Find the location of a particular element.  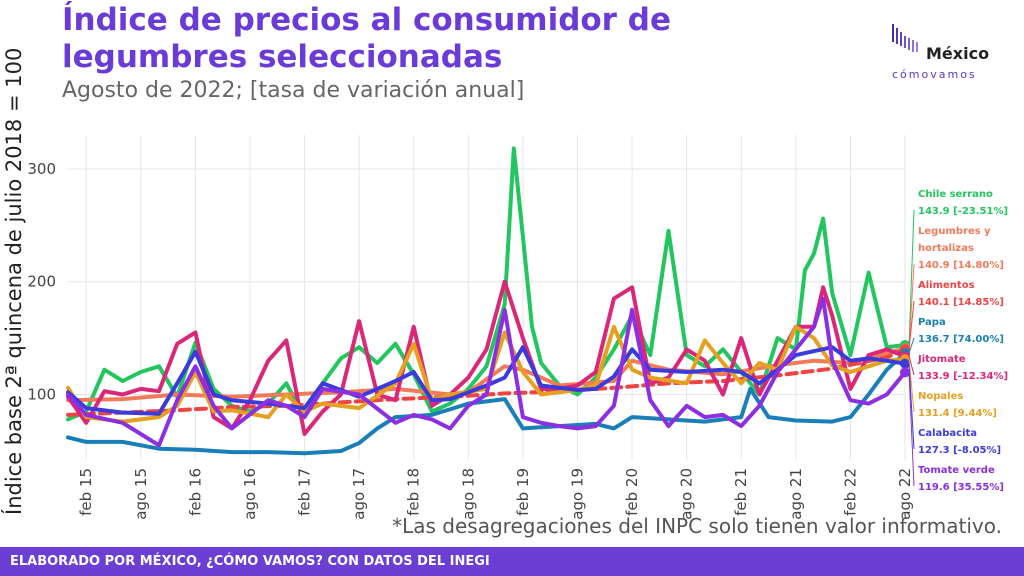

series-label: 136.7 [74.00%] is located at coordinates (961, 339).